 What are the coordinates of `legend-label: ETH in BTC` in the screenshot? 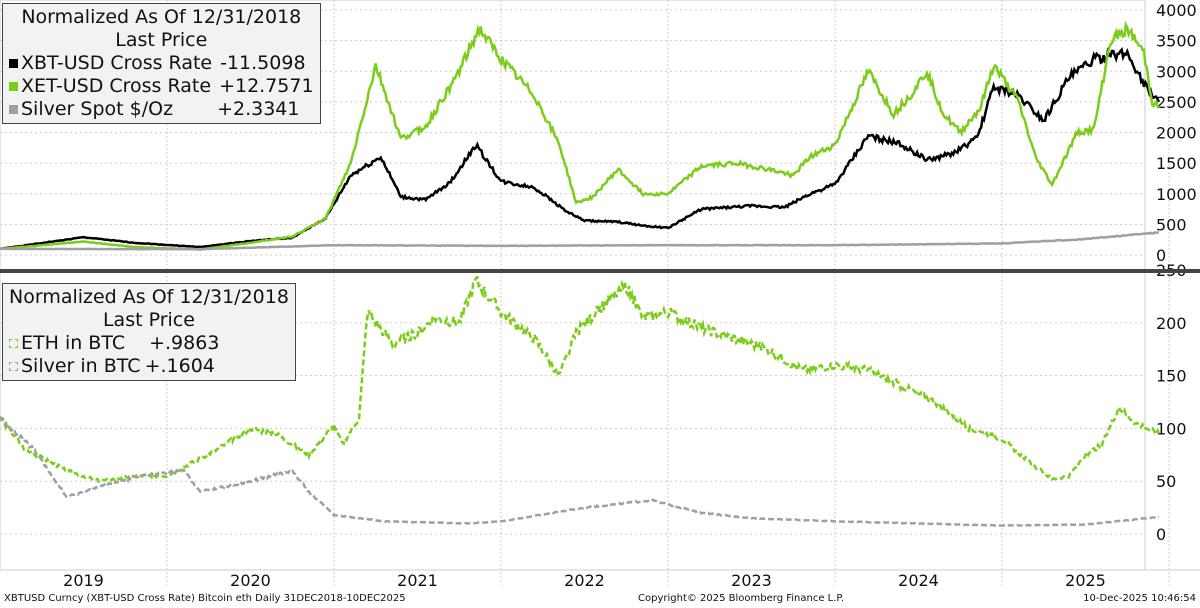 It's located at (73, 343).